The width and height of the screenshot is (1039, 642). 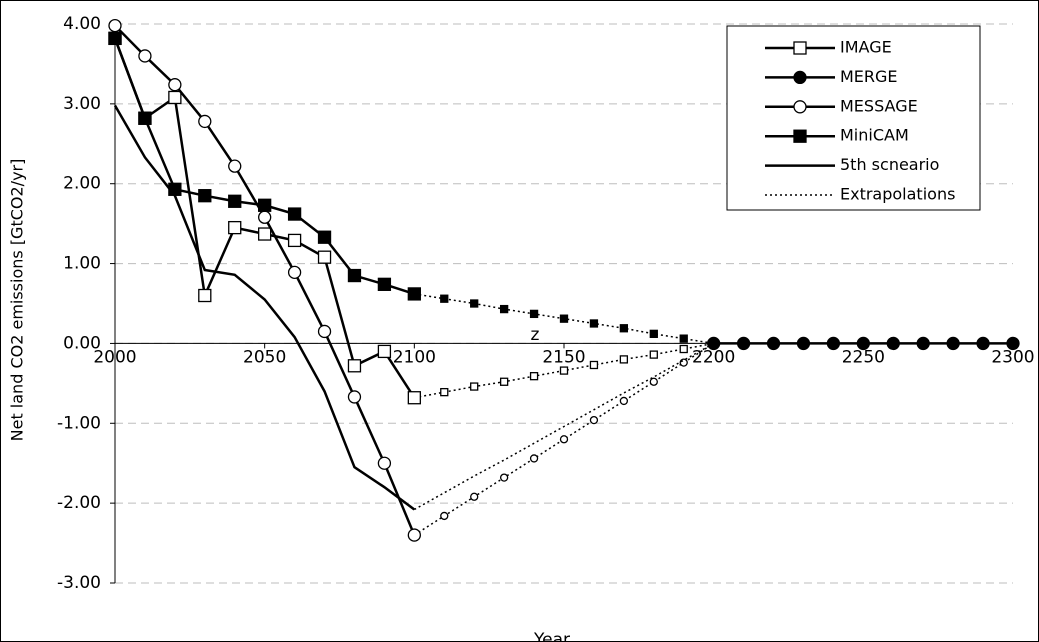 I want to click on legend-label: 5th scneario, so click(x=889, y=164).